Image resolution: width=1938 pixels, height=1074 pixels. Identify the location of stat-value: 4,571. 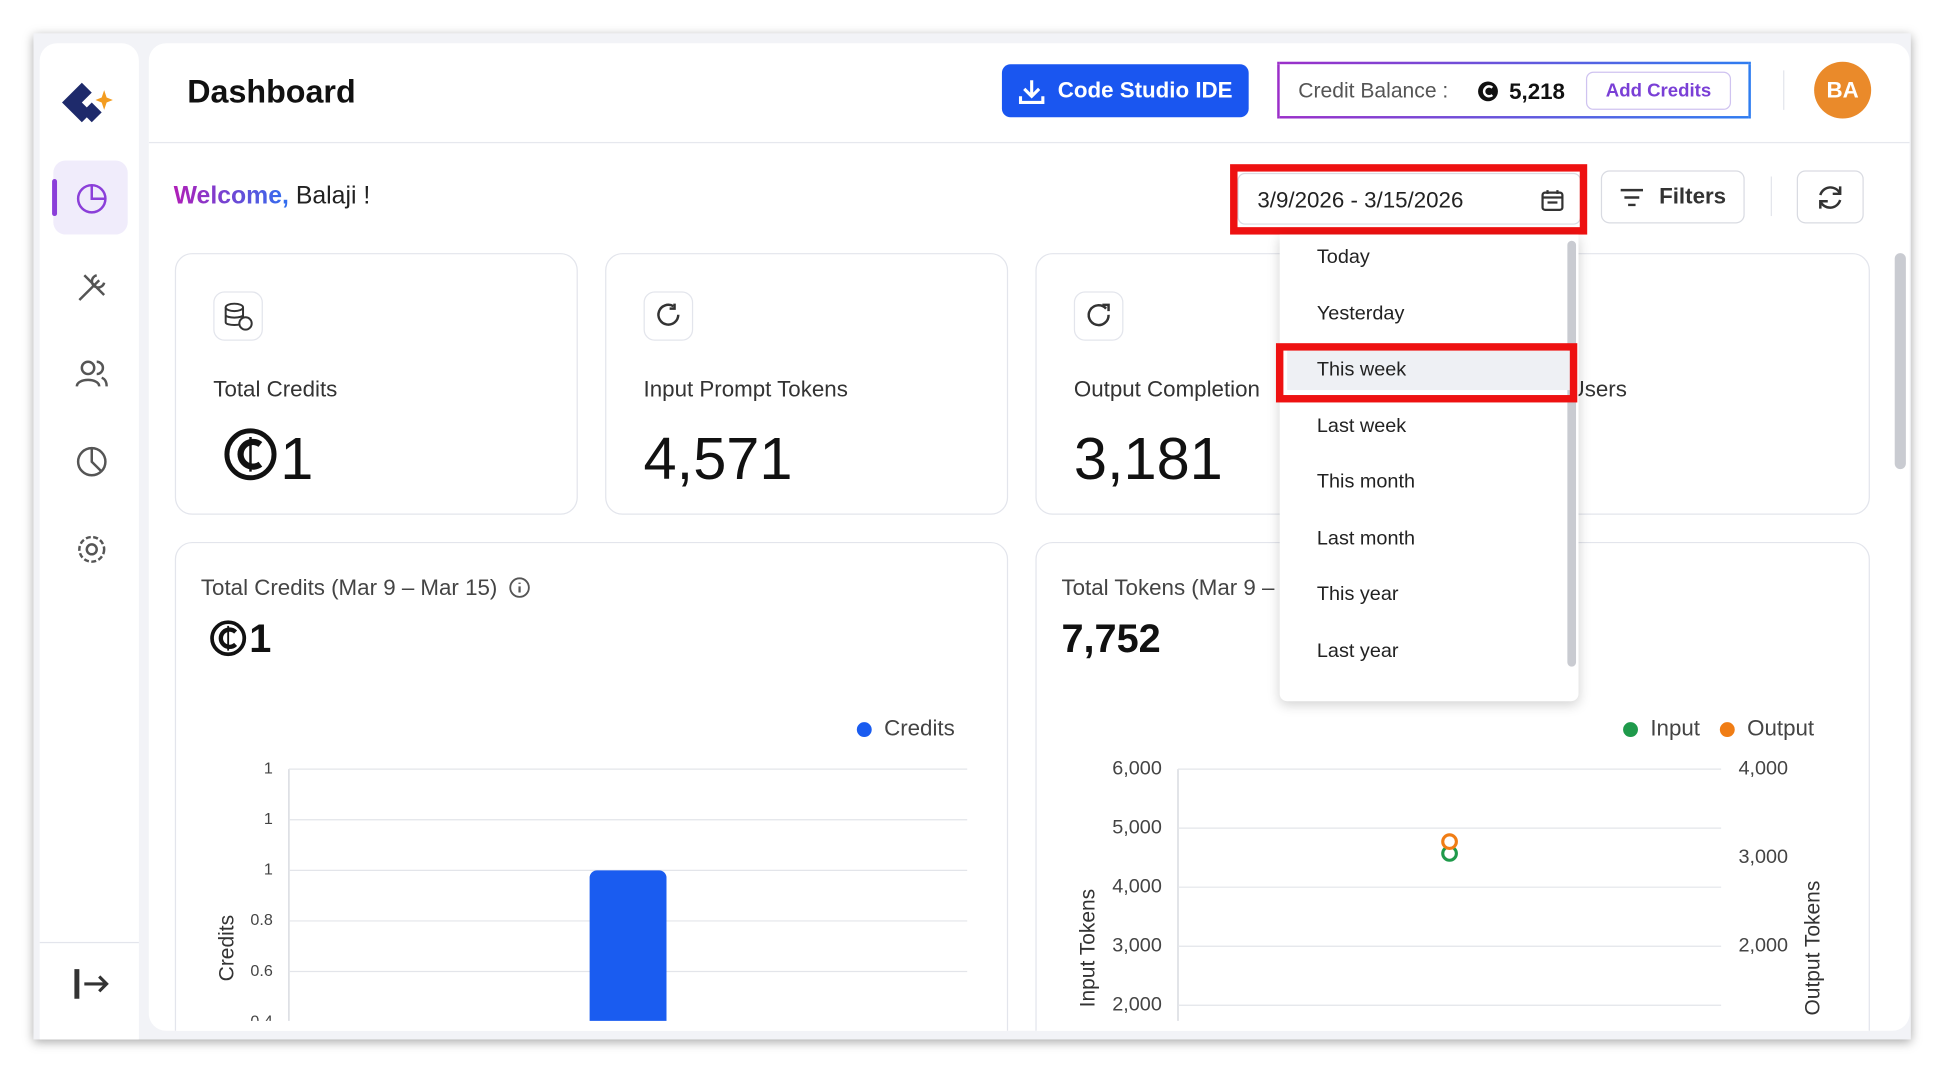
(718, 460).